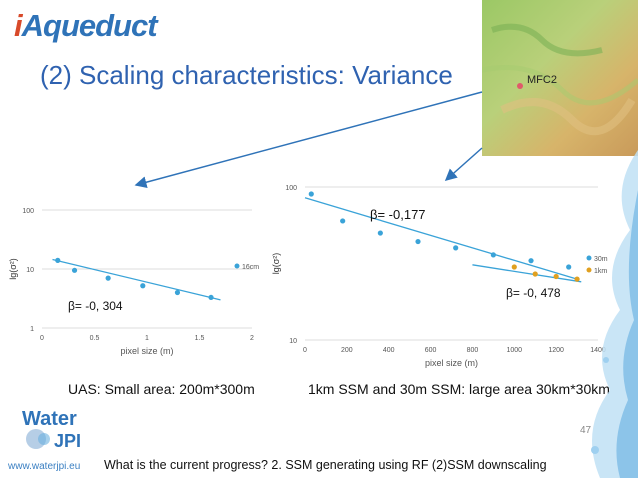 This screenshot has width=638, height=478. Describe the element at coordinates (200, 338) in the screenshot. I see `x-tick-label: 1.5` at that location.